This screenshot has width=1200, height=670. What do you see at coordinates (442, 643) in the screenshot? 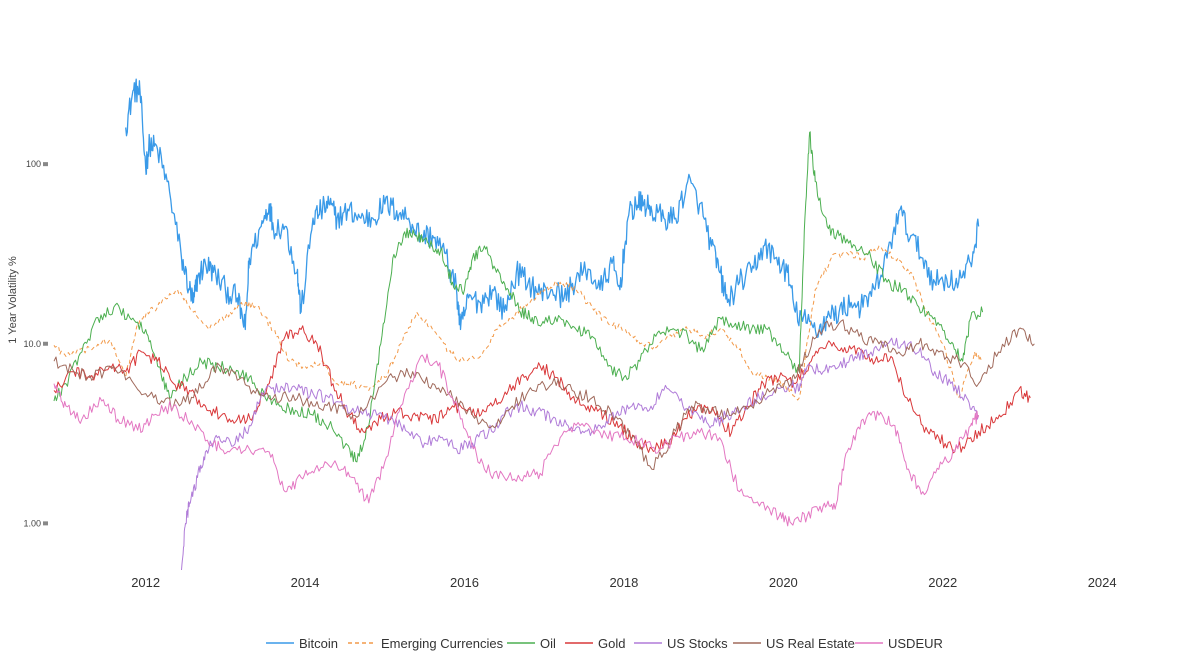
I see `legend-item-label: Emerging Currencies` at bounding box center [442, 643].